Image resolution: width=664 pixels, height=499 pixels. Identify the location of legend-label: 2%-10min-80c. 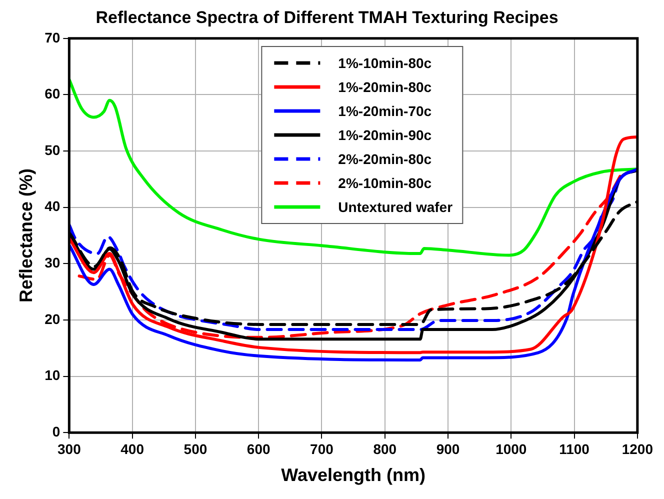
(385, 183).